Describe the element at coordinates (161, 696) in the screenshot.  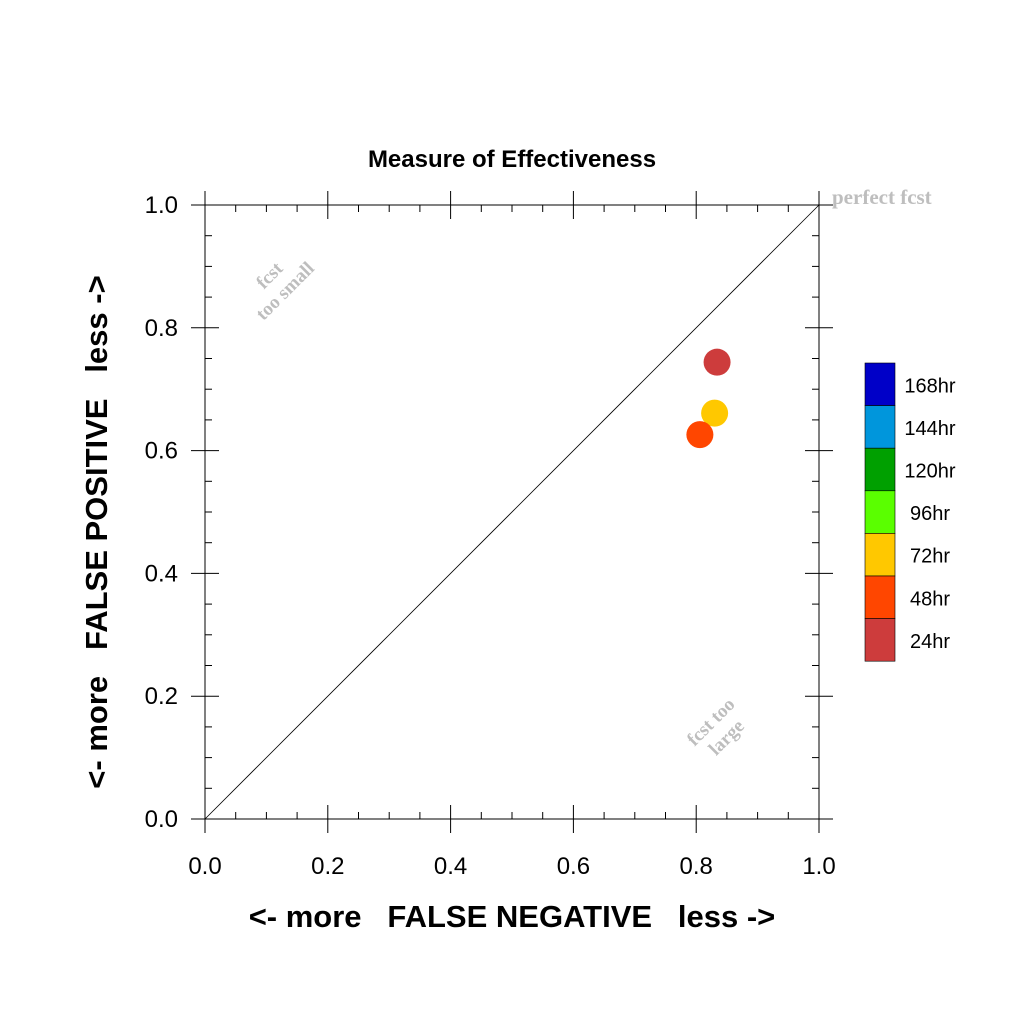
I see `y-tick-label: 0.2` at that location.